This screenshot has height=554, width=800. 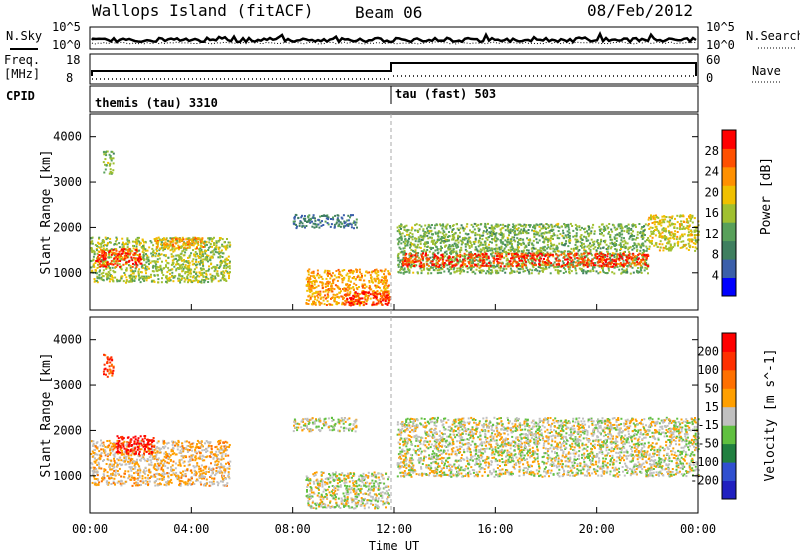 What do you see at coordinates (394, 43) in the screenshot?
I see `noise-search-line` at bounding box center [394, 43].